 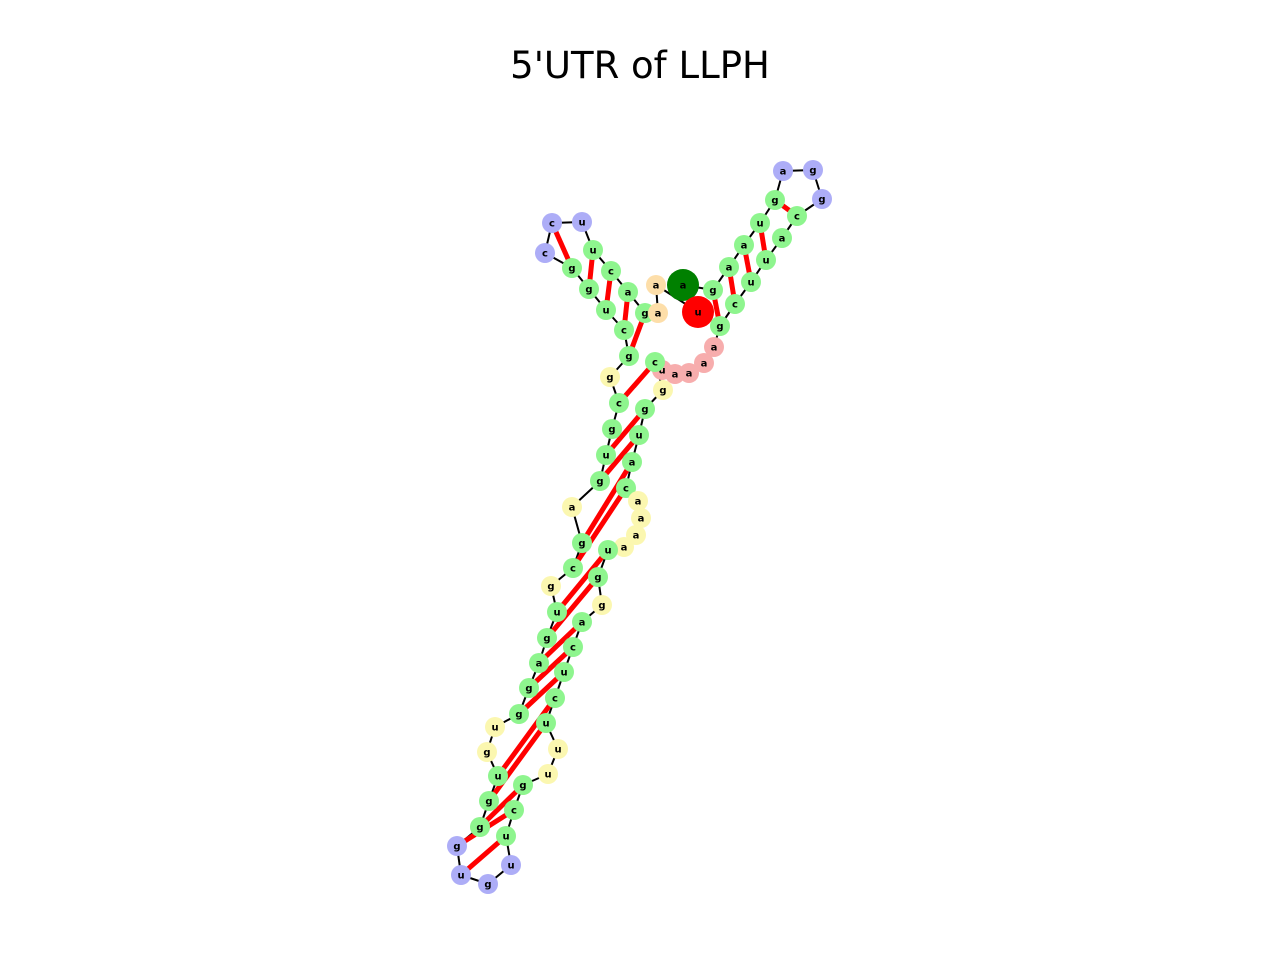 I want to click on nucleotide-6: g, so click(x=775, y=200).